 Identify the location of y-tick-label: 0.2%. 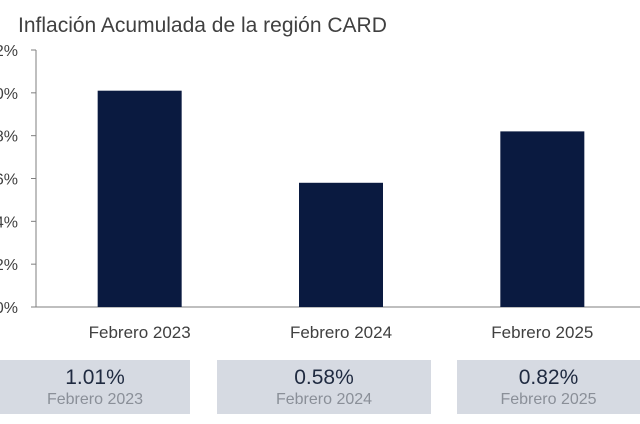
(9, 265).